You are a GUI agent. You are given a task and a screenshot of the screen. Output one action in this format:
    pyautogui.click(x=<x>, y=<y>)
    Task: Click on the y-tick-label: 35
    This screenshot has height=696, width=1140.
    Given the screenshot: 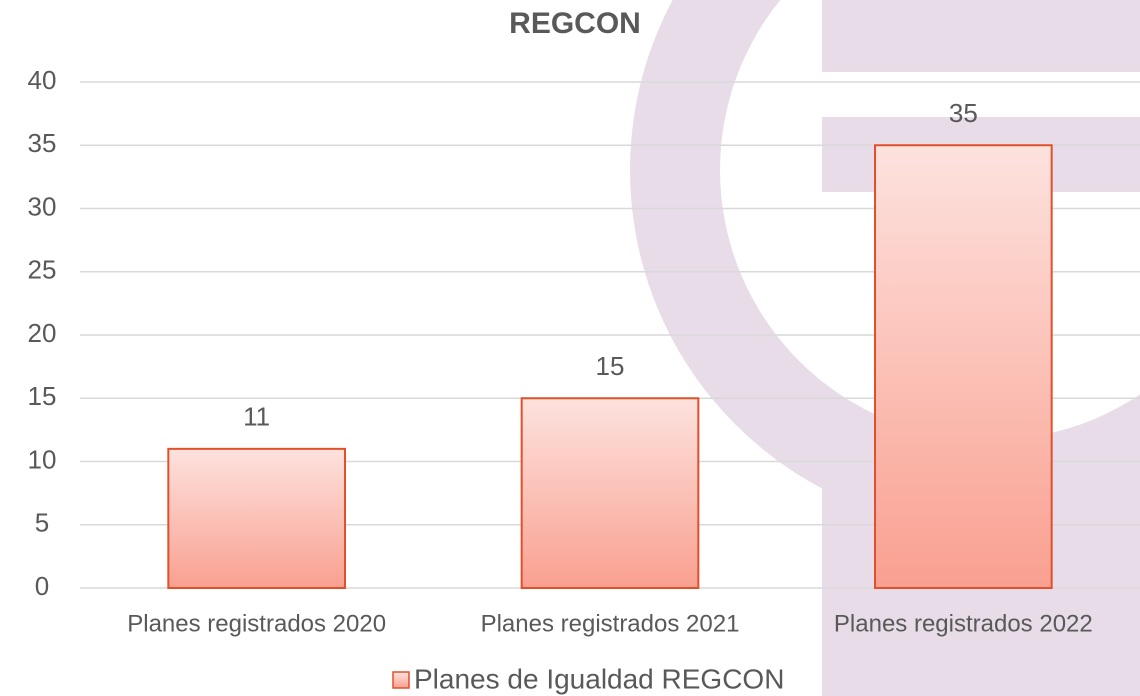 What is the action you would take?
    pyautogui.click(x=42, y=143)
    